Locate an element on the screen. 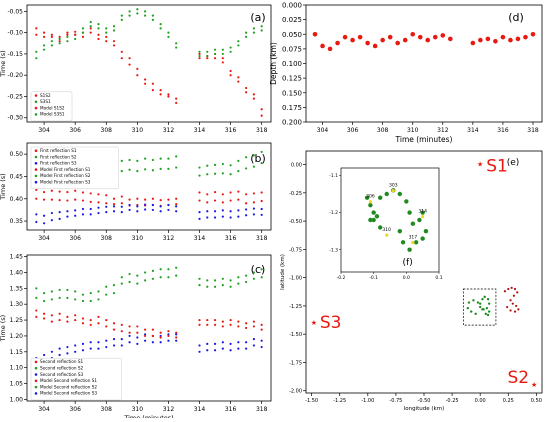 This screenshot has width=550, height=422. y-tick-label: 0.050 is located at coordinates (292, 35).